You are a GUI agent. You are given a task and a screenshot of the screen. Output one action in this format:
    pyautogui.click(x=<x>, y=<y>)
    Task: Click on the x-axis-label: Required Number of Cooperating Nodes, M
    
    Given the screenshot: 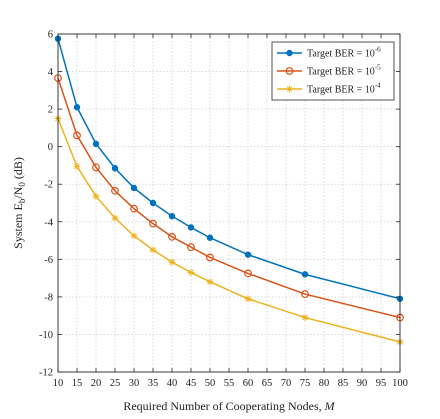 What is the action you would take?
    pyautogui.click(x=229, y=406)
    